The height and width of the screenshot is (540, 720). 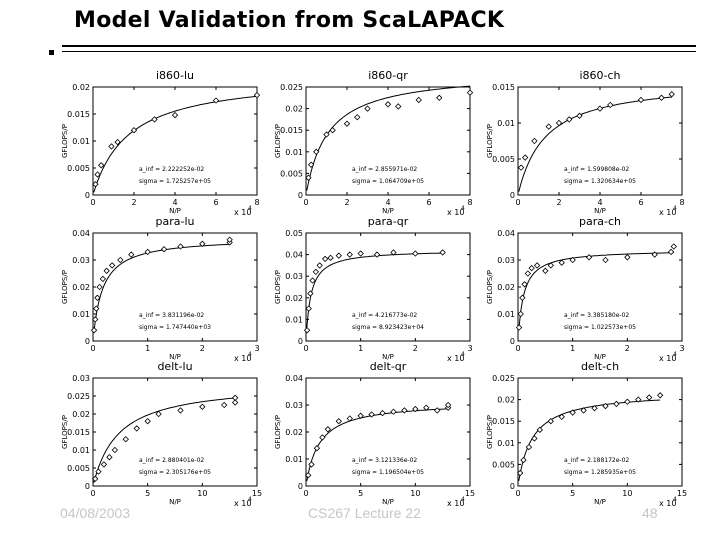 I want to click on bullet-marker, so click(x=51, y=52).